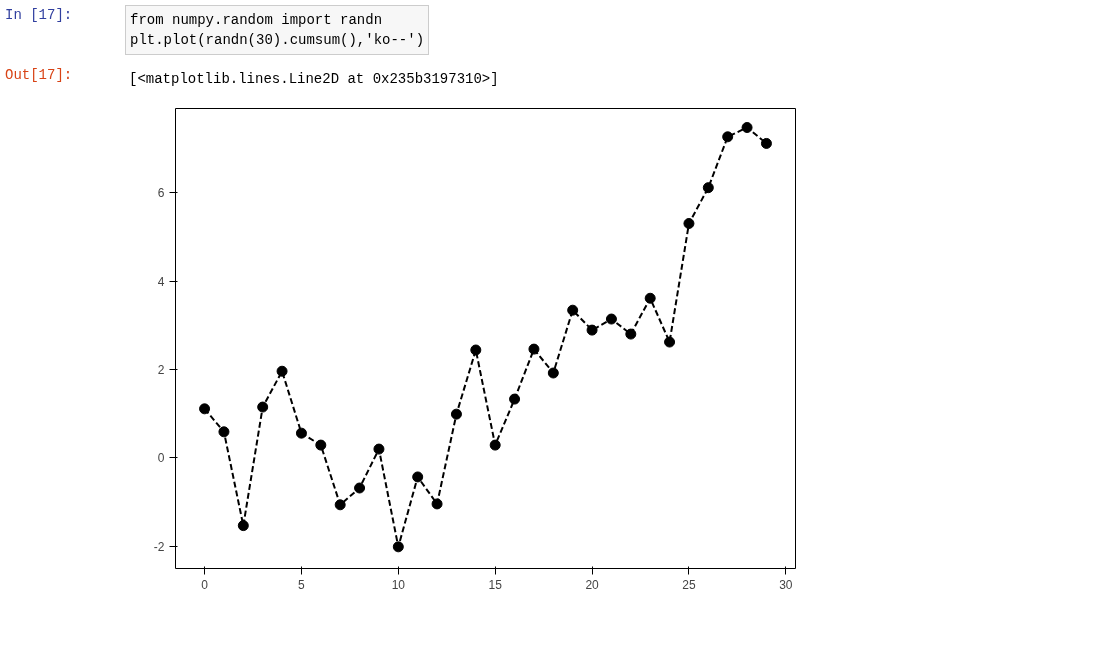  Describe the element at coordinates (786, 584) in the screenshot. I see `x-tick-label: 30` at that location.